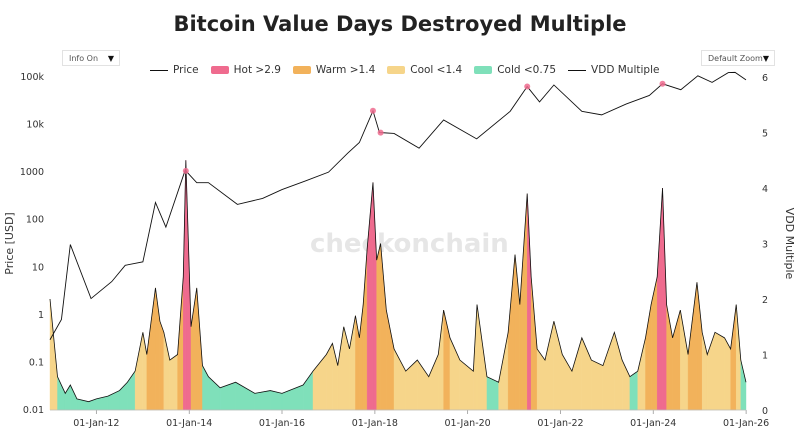 This screenshot has height=448, width=800. I want to click on chart-title: Bitcoin Value Days Destroyed Multiple, so click(400, 24).